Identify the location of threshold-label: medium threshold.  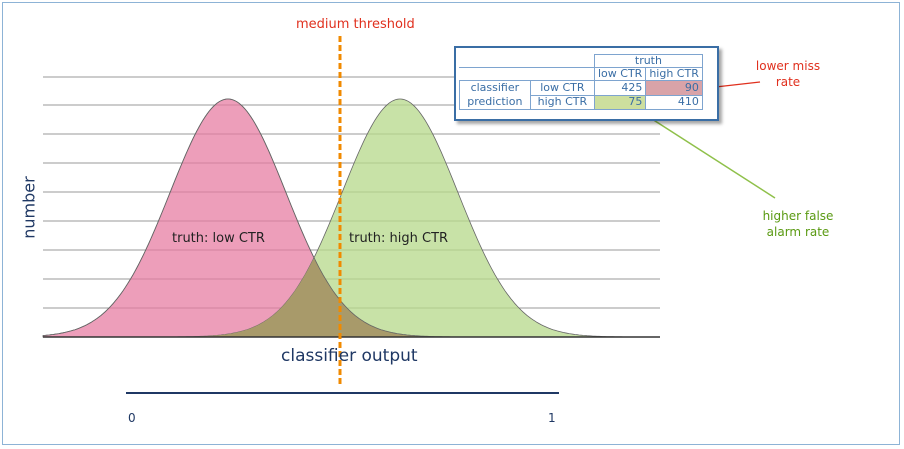
(355, 24).